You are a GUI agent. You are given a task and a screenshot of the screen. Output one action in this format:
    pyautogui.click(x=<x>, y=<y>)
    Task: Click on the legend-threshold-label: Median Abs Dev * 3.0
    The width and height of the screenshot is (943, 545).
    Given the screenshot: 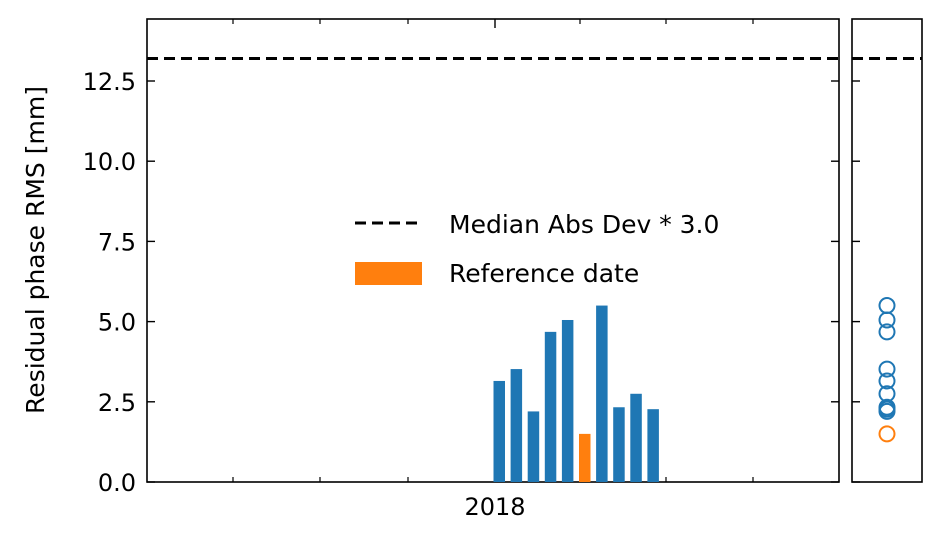 What is the action you would take?
    pyautogui.click(x=584, y=224)
    